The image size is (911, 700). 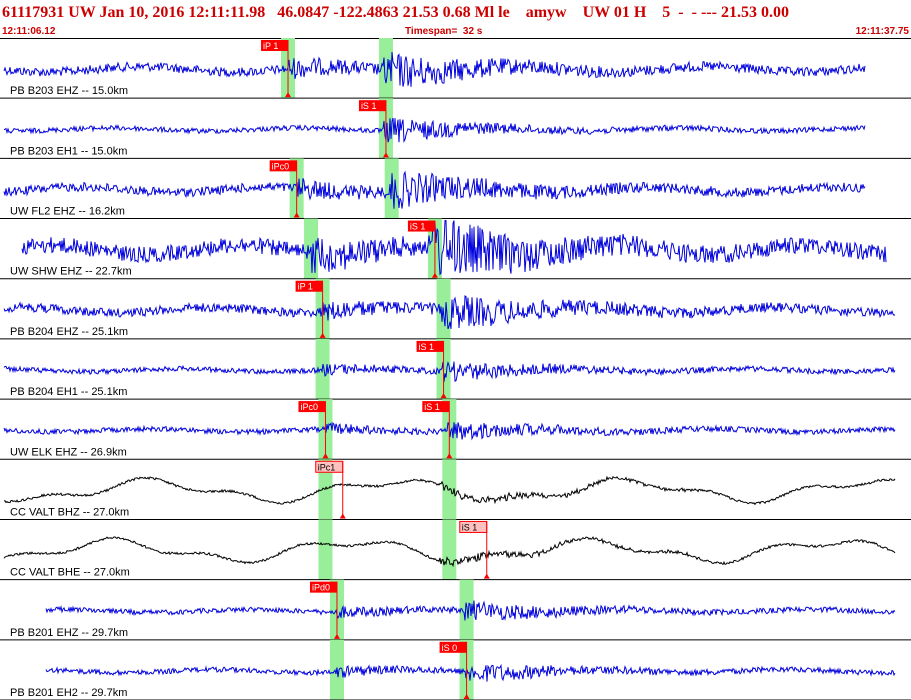 I want to click on timespan-label: Timespan= 32 s, so click(x=444, y=31).